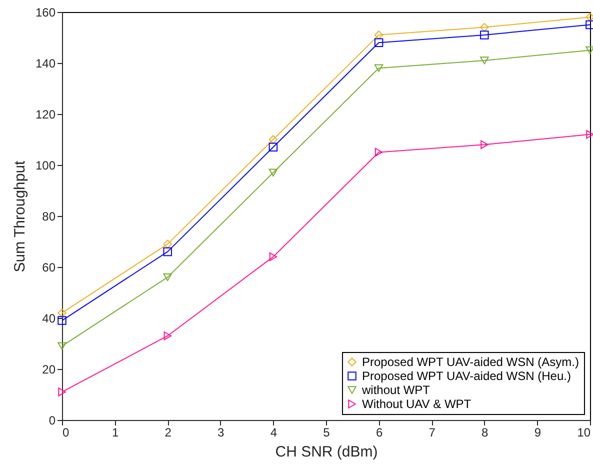  Describe the element at coordinates (45, 63) in the screenshot. I see `y-tick-label: 140` at that location.